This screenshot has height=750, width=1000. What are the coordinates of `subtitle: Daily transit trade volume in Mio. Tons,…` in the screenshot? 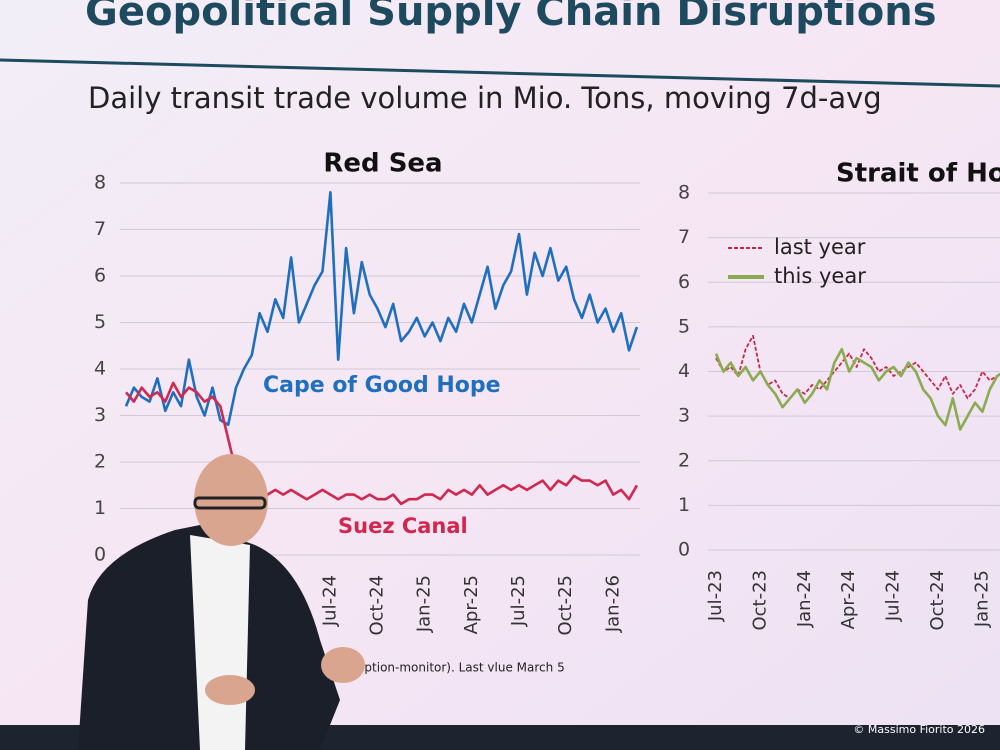 It's located at (485, 98).